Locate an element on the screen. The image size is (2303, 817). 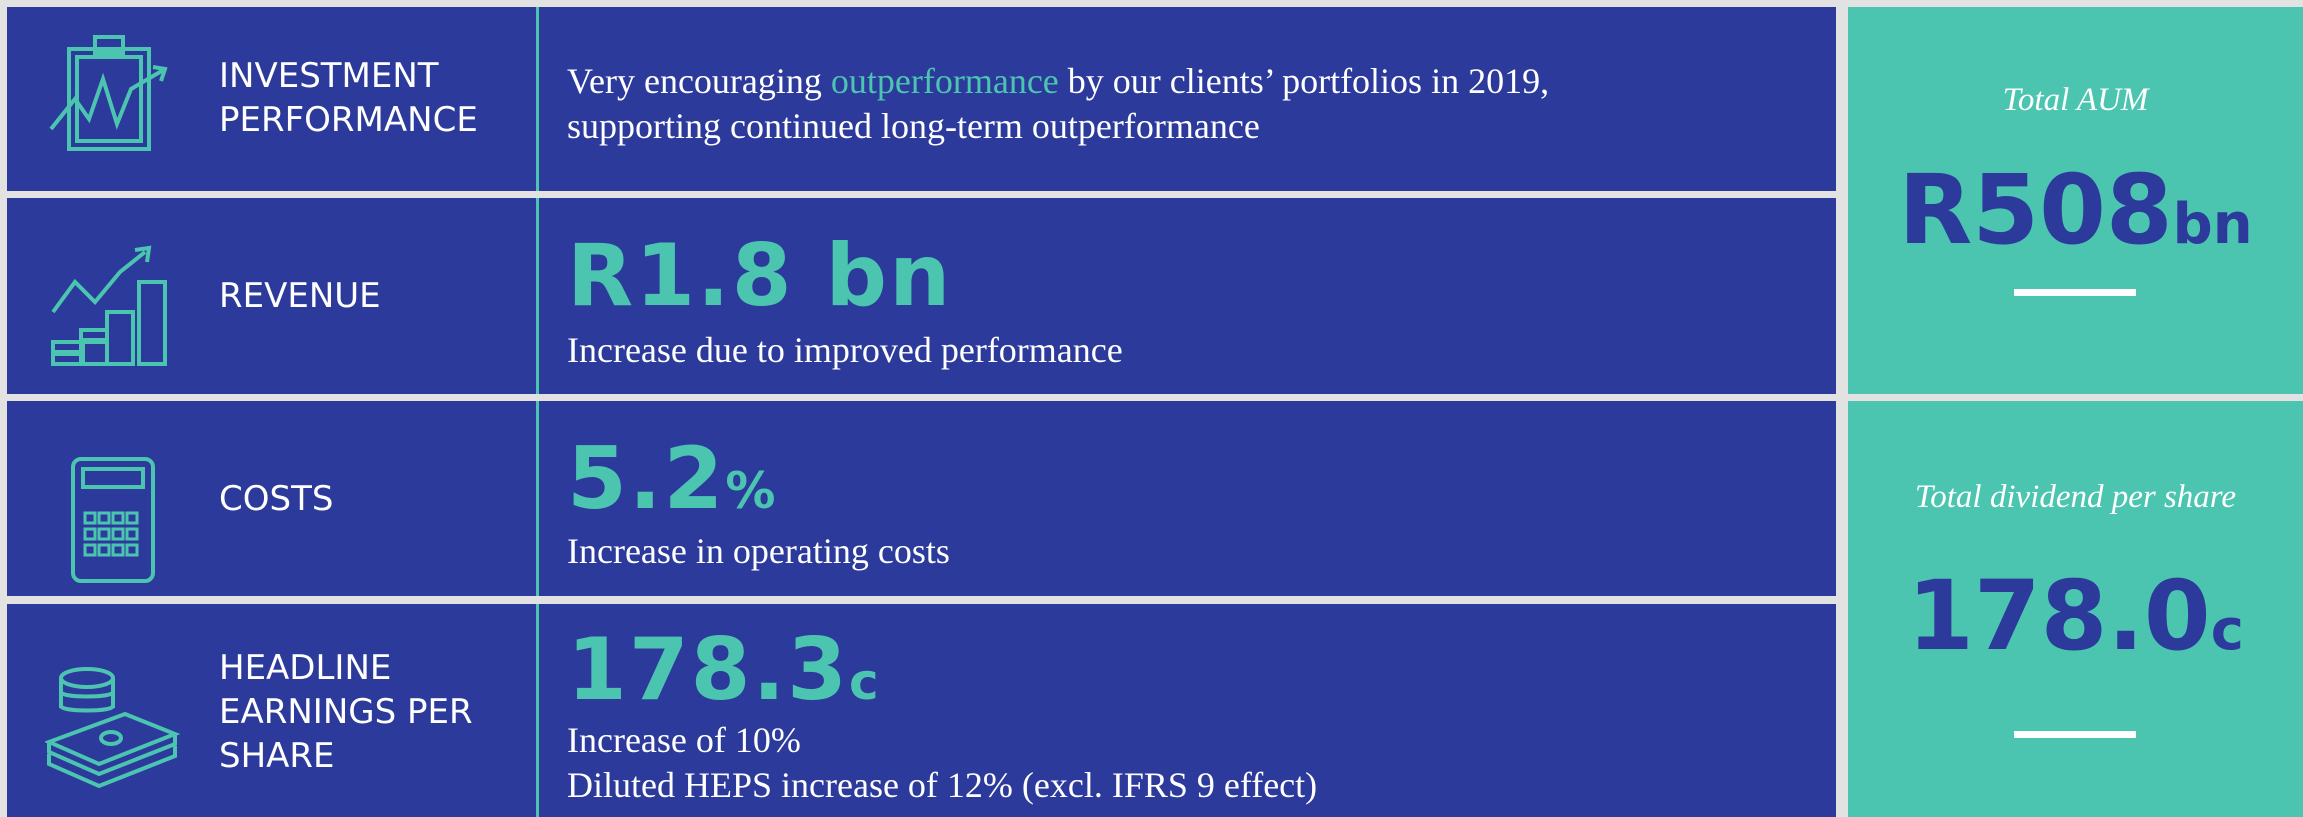
summary-value: R508bn is located at coordinates (2075, 217).